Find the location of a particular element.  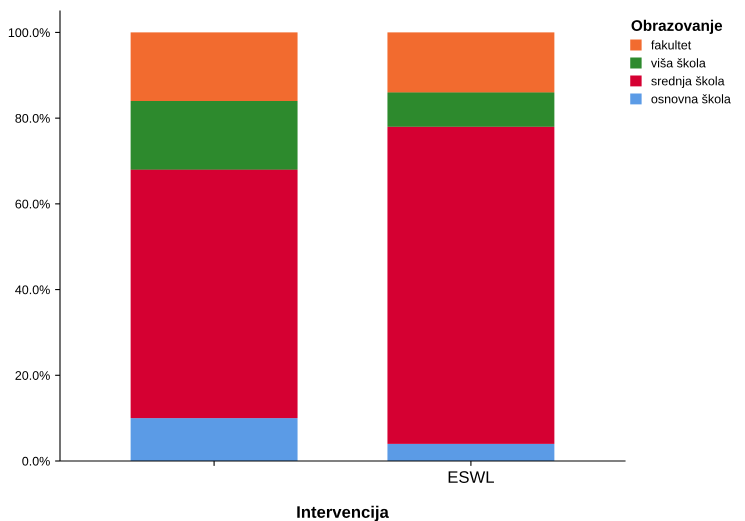

legend-label: osnovna škola is located at coordinates (691, 99).